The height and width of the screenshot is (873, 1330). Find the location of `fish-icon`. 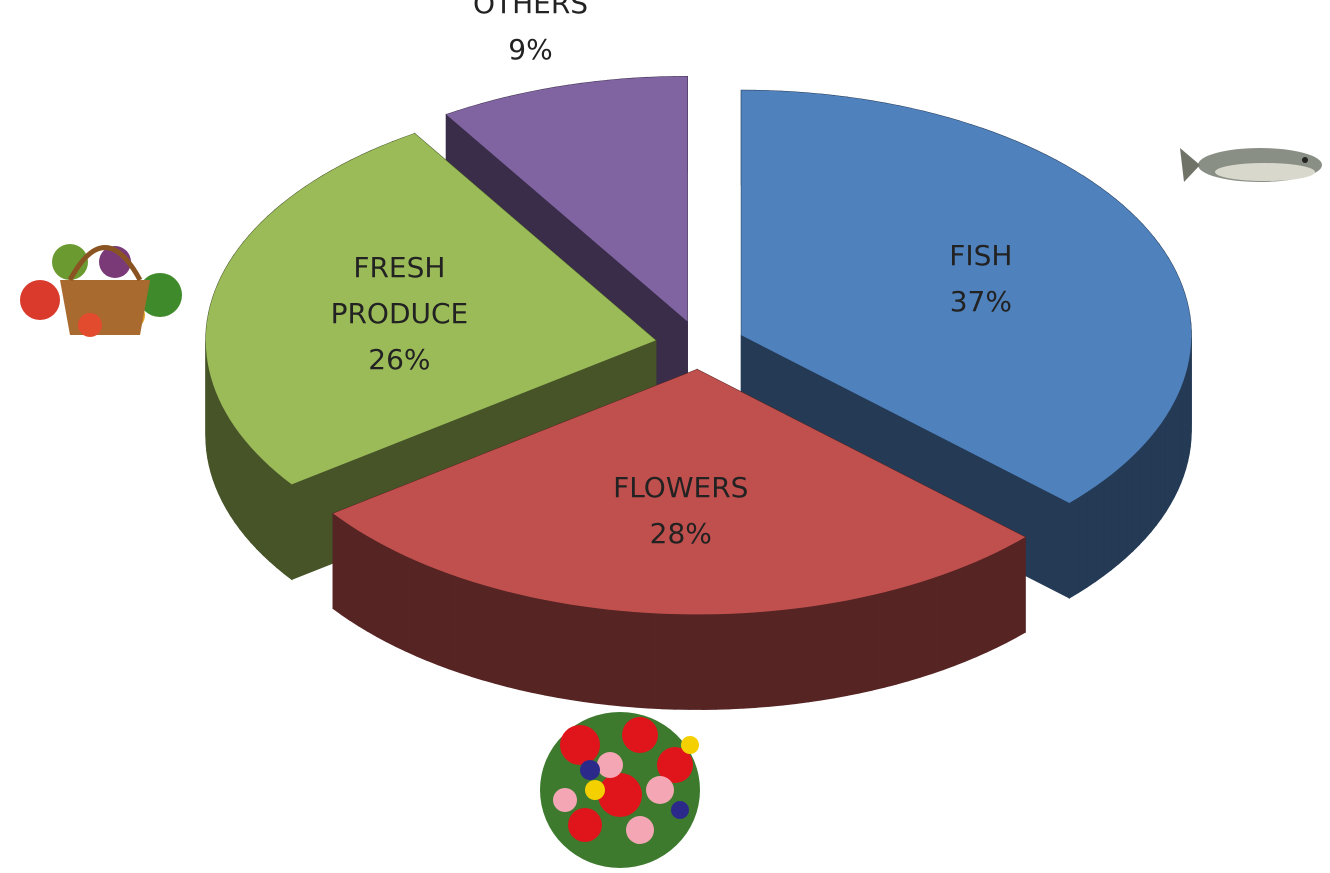

fish-icon is located at coordinates (1251, 165).